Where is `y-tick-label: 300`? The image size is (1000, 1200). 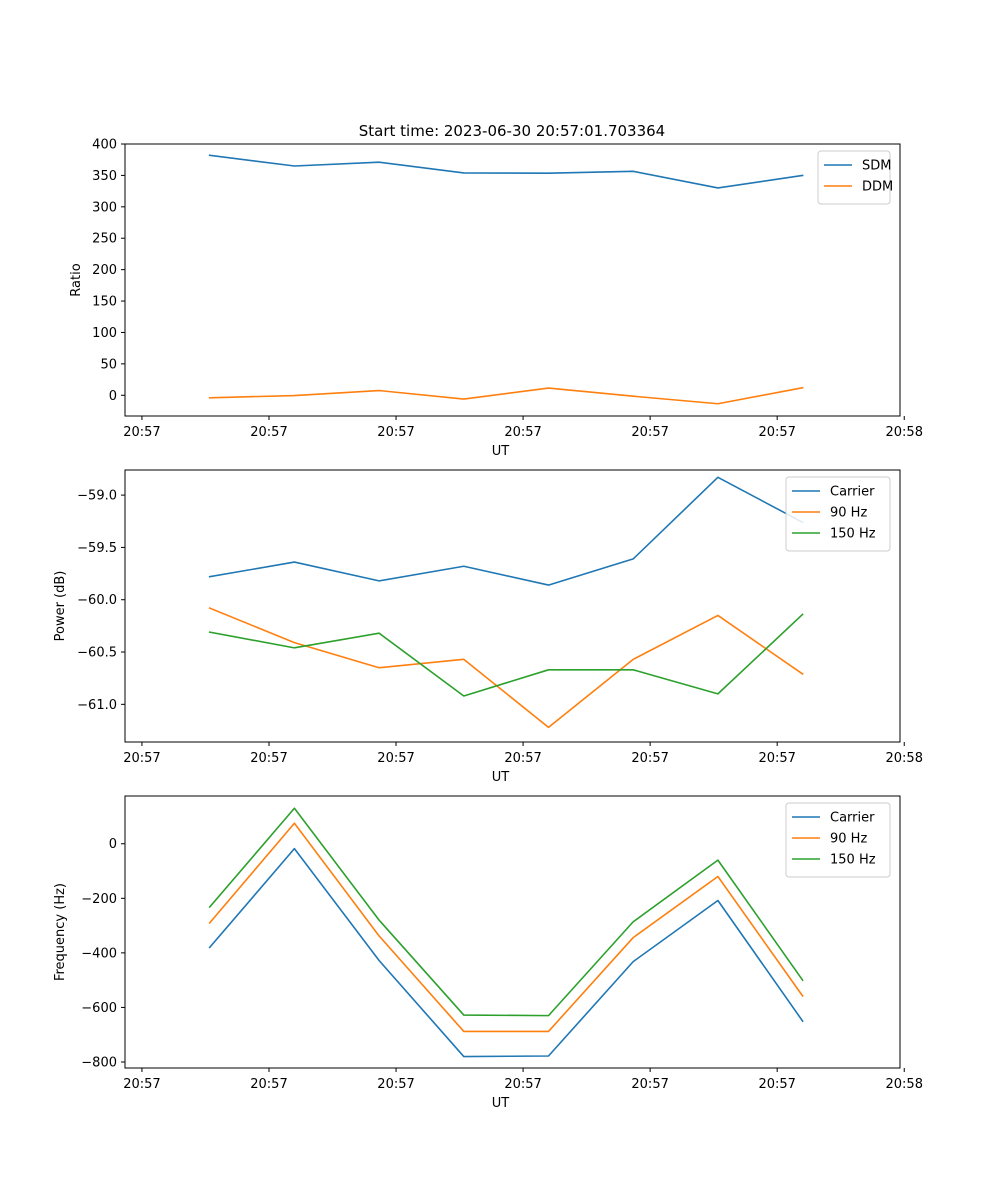
y-tick-label: 300 is located at coordinates (104, 207).